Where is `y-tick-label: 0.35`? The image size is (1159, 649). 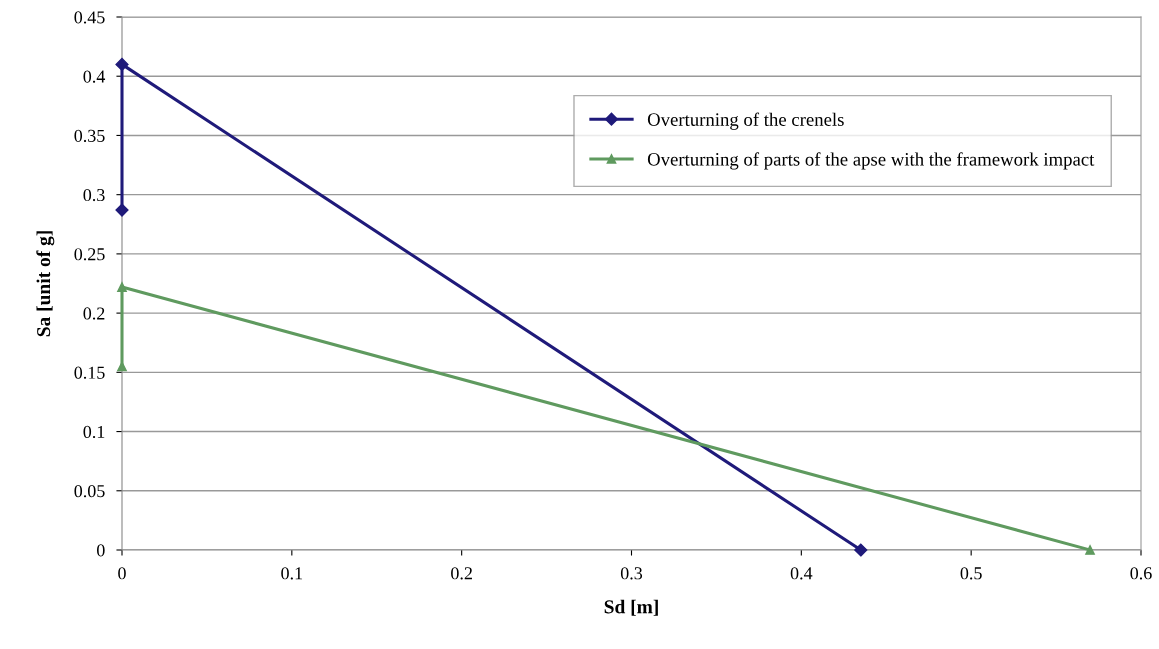
y-tick-label: 0.35 is located at coordinates (89, 135).